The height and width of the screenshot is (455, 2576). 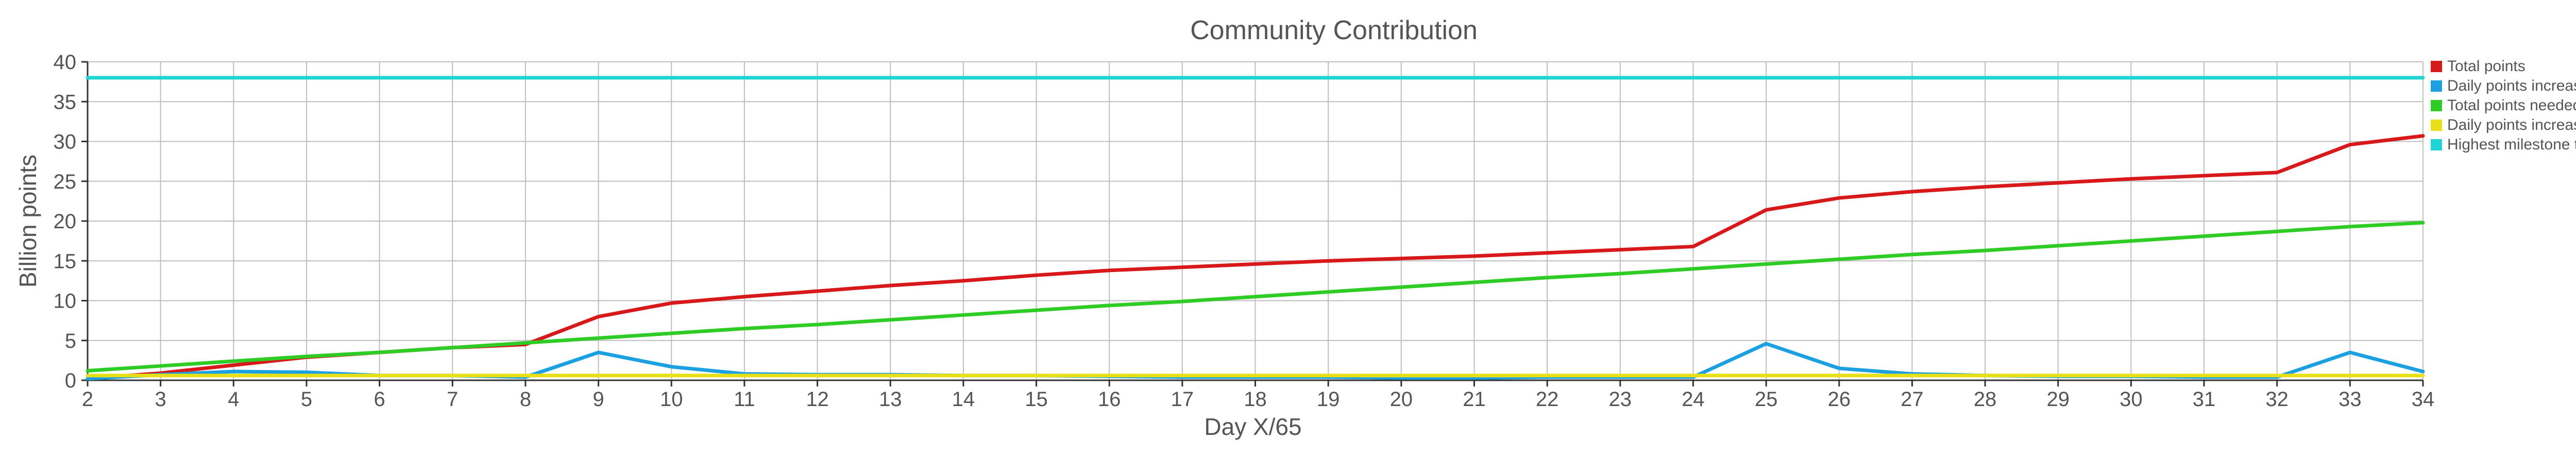 What do you see at coordinates (671, 399) in the screenshot?
I see `x-tick-label: 10` at bounding box center [671, 399].